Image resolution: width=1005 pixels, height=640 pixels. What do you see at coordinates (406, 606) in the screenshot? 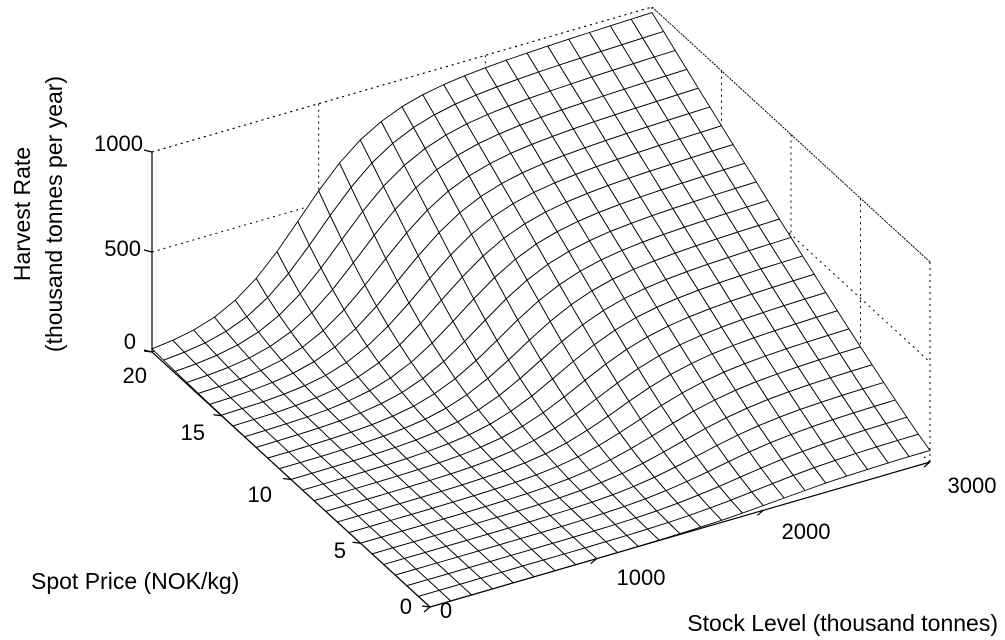
I see `y-tick-label: 0` at bounding box center [406, 606].